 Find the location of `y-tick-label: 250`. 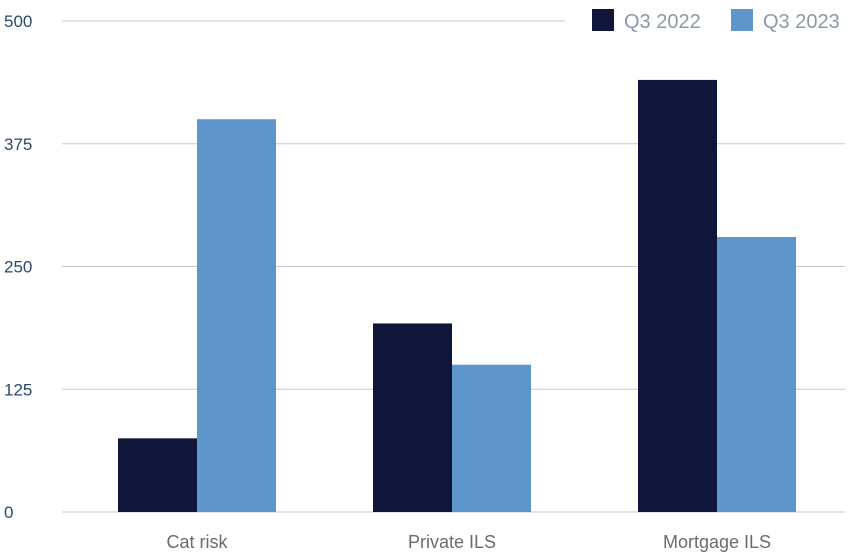

y-tick-label: 250 is located at coordinates (18, 267).